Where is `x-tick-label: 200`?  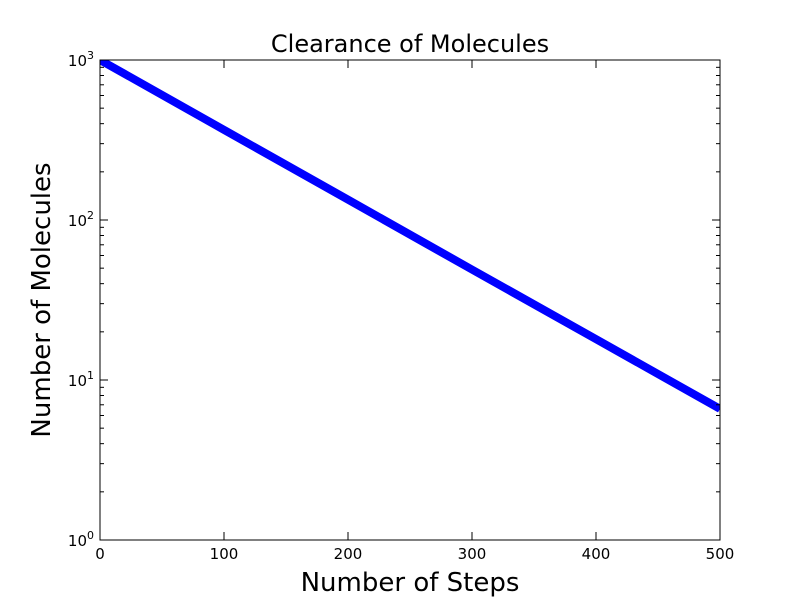 x-tick-label: 200 is located at coordinates (348, 554).